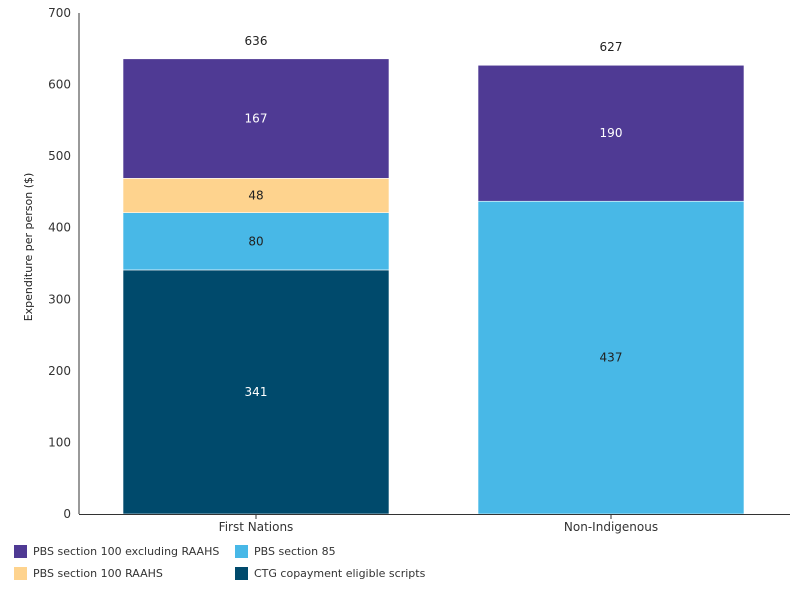  I want to click on y-tick-label: 300, so click(59, 299).